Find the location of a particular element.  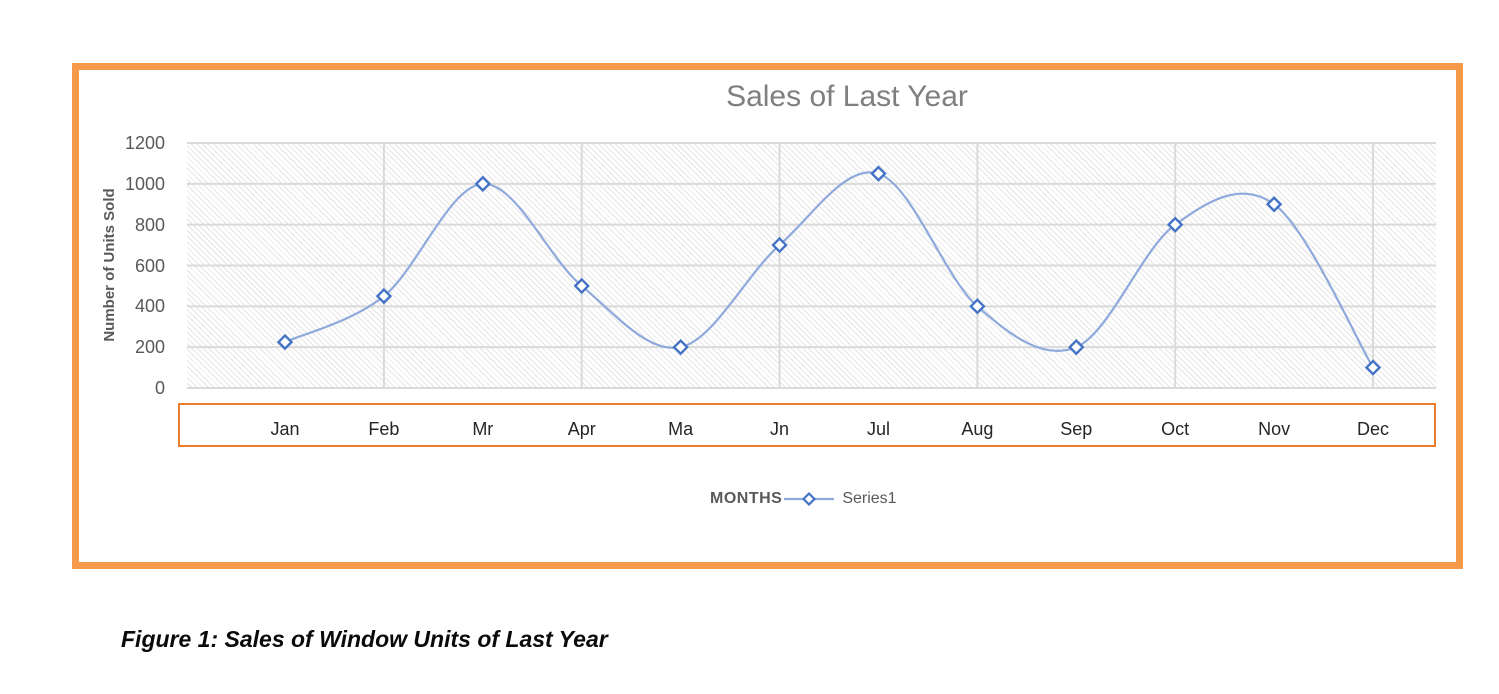

legend-diamond is located at coordinates (809, 499).